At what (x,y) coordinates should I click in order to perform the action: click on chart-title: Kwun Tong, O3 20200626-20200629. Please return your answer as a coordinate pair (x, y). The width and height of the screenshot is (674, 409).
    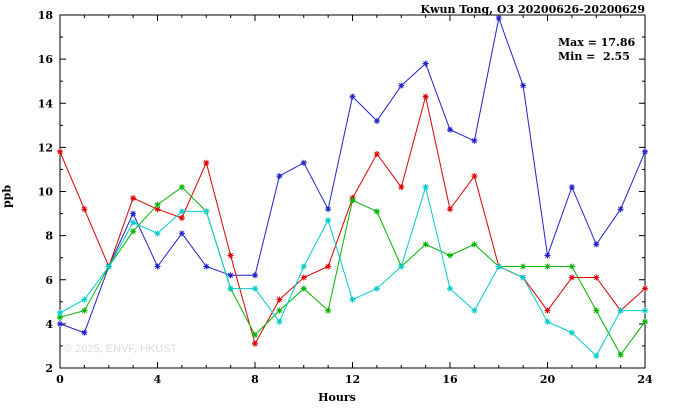
    Looking at the image, I should click on (532, 9).